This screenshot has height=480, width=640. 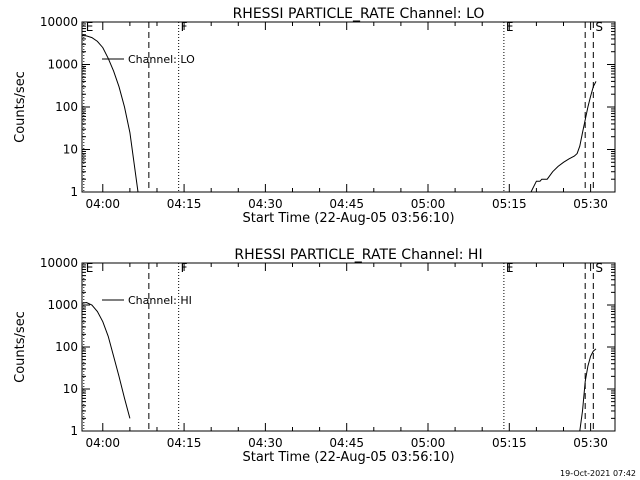 What do you see at coordinates (359, 14) in the screenshot?
I see `chart-title: RHESSI PARTICLE_RATE Channel: LO` at bounding box center [359, 14].